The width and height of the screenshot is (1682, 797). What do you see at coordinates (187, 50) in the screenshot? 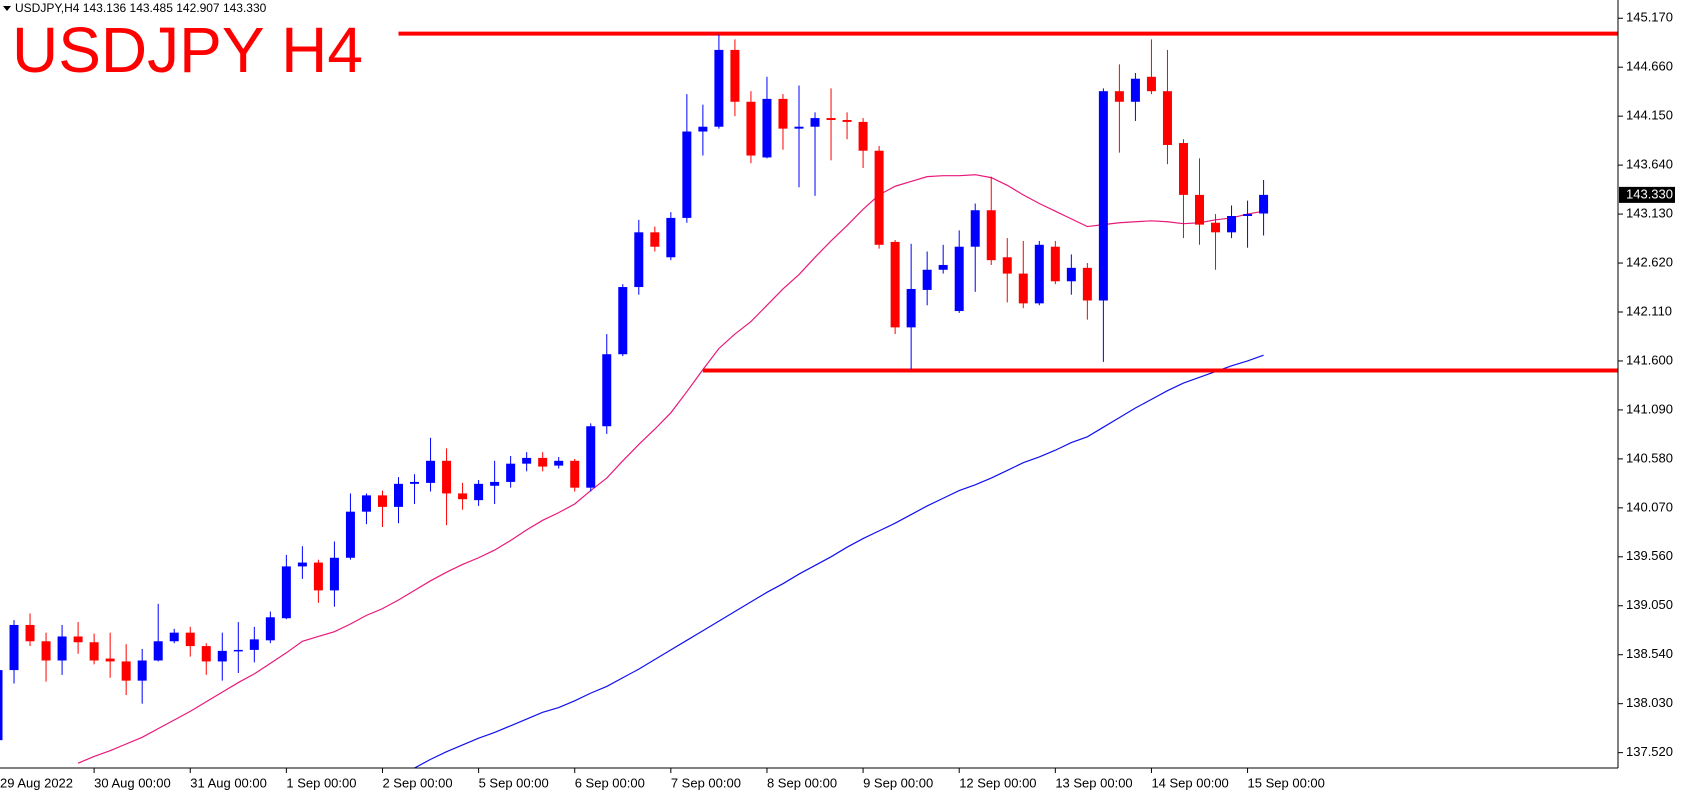
I see `chart-title: USDJPY H4` at bounding box center [187, 50].